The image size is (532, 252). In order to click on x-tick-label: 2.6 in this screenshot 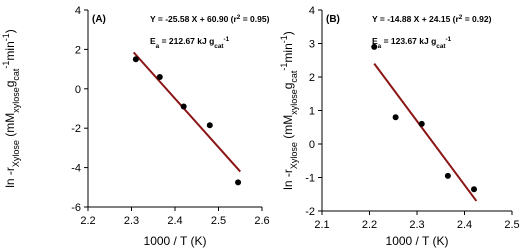, I will do `click(261, 221)`.